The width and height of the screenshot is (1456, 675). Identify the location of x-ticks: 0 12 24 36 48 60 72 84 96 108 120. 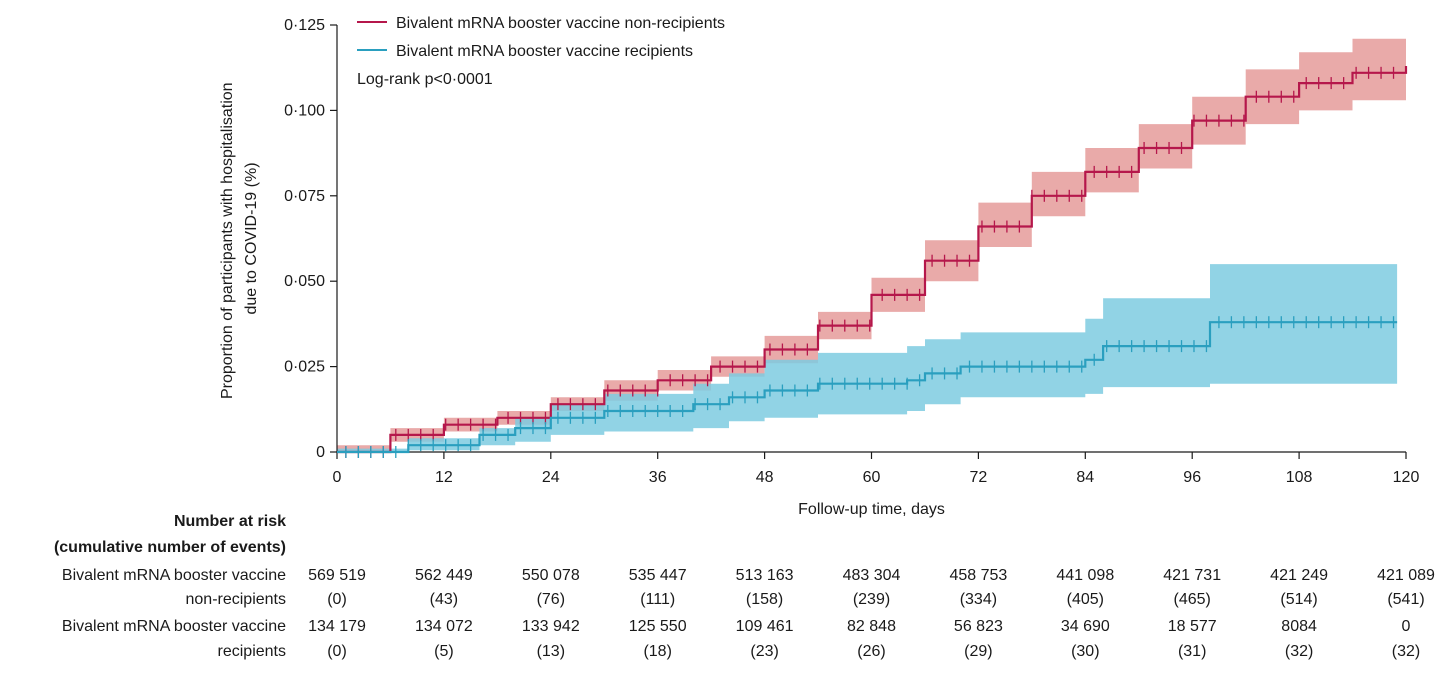
(876, 469).